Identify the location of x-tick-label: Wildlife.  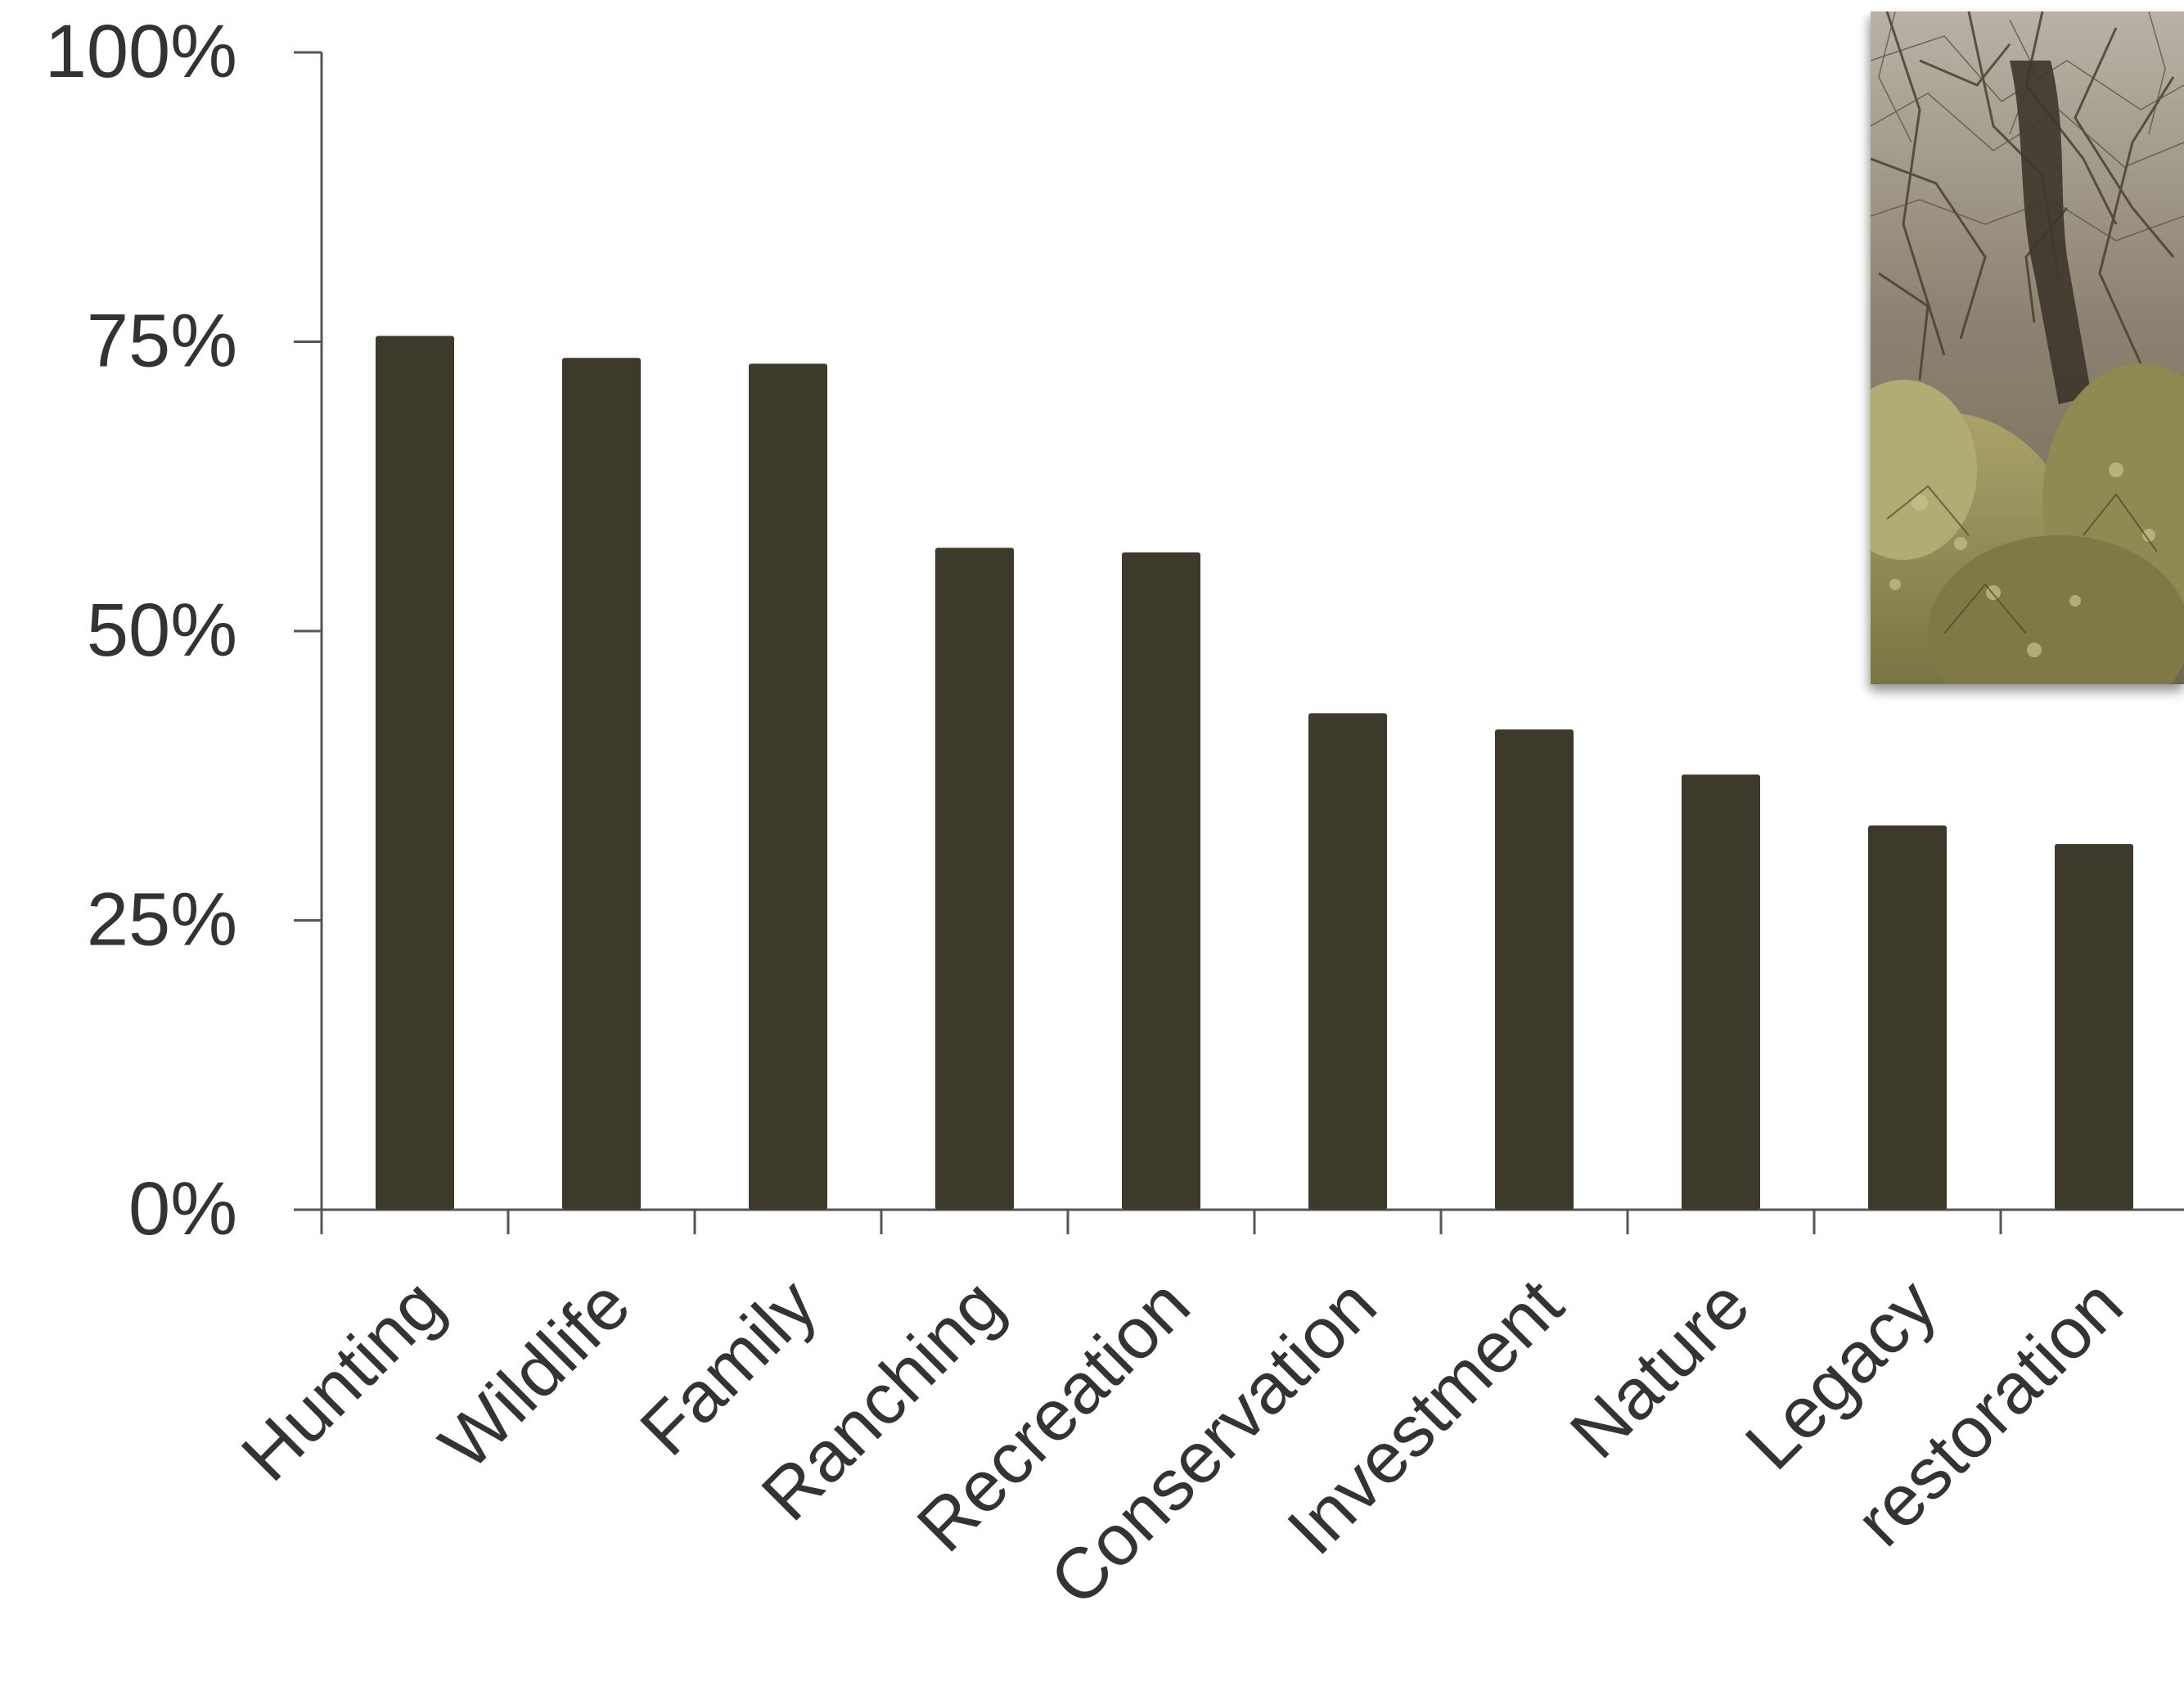
(535, 1374).